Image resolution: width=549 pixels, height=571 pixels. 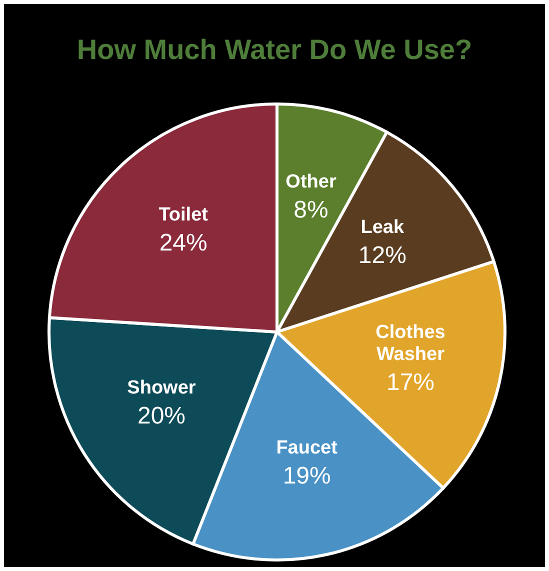 I want to click on slice-label: Faucet, so click(x=307, y=448).